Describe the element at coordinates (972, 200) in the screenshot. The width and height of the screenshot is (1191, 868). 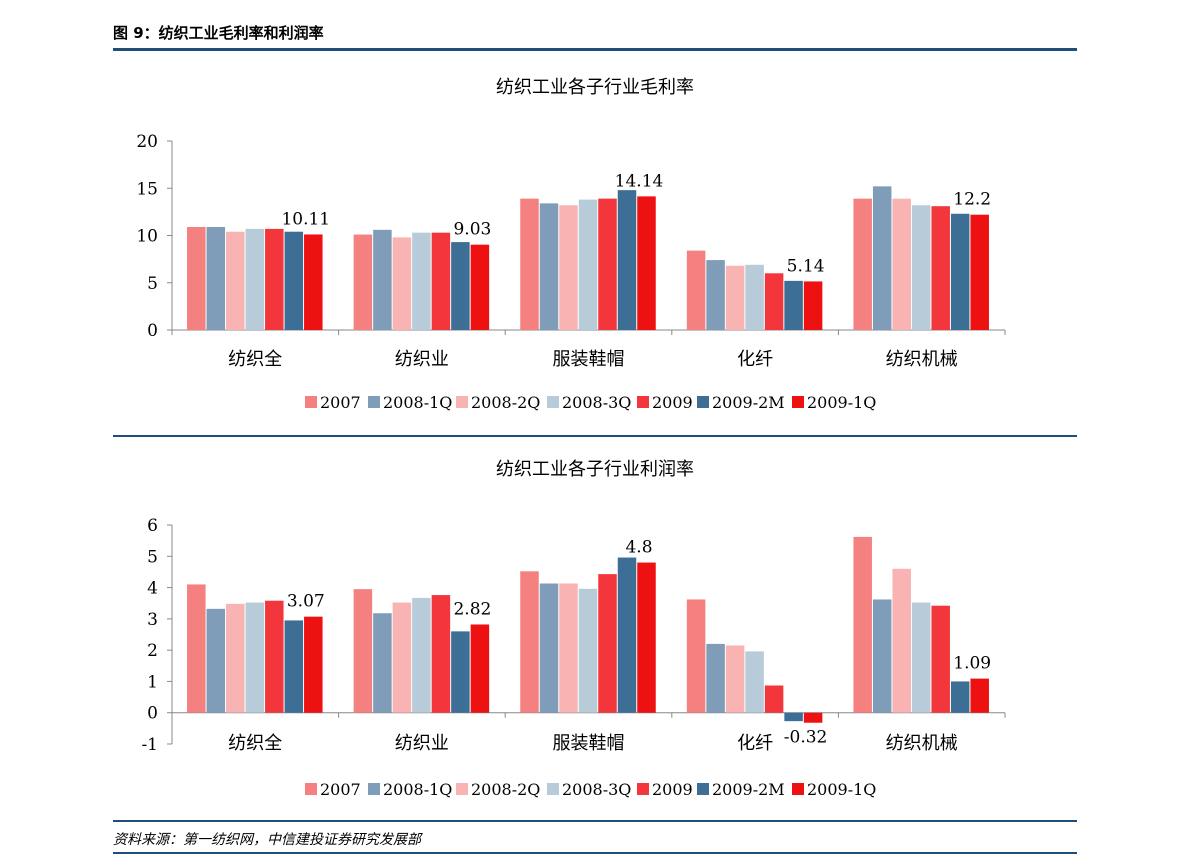
I see `data-label: 12.2` at that location.